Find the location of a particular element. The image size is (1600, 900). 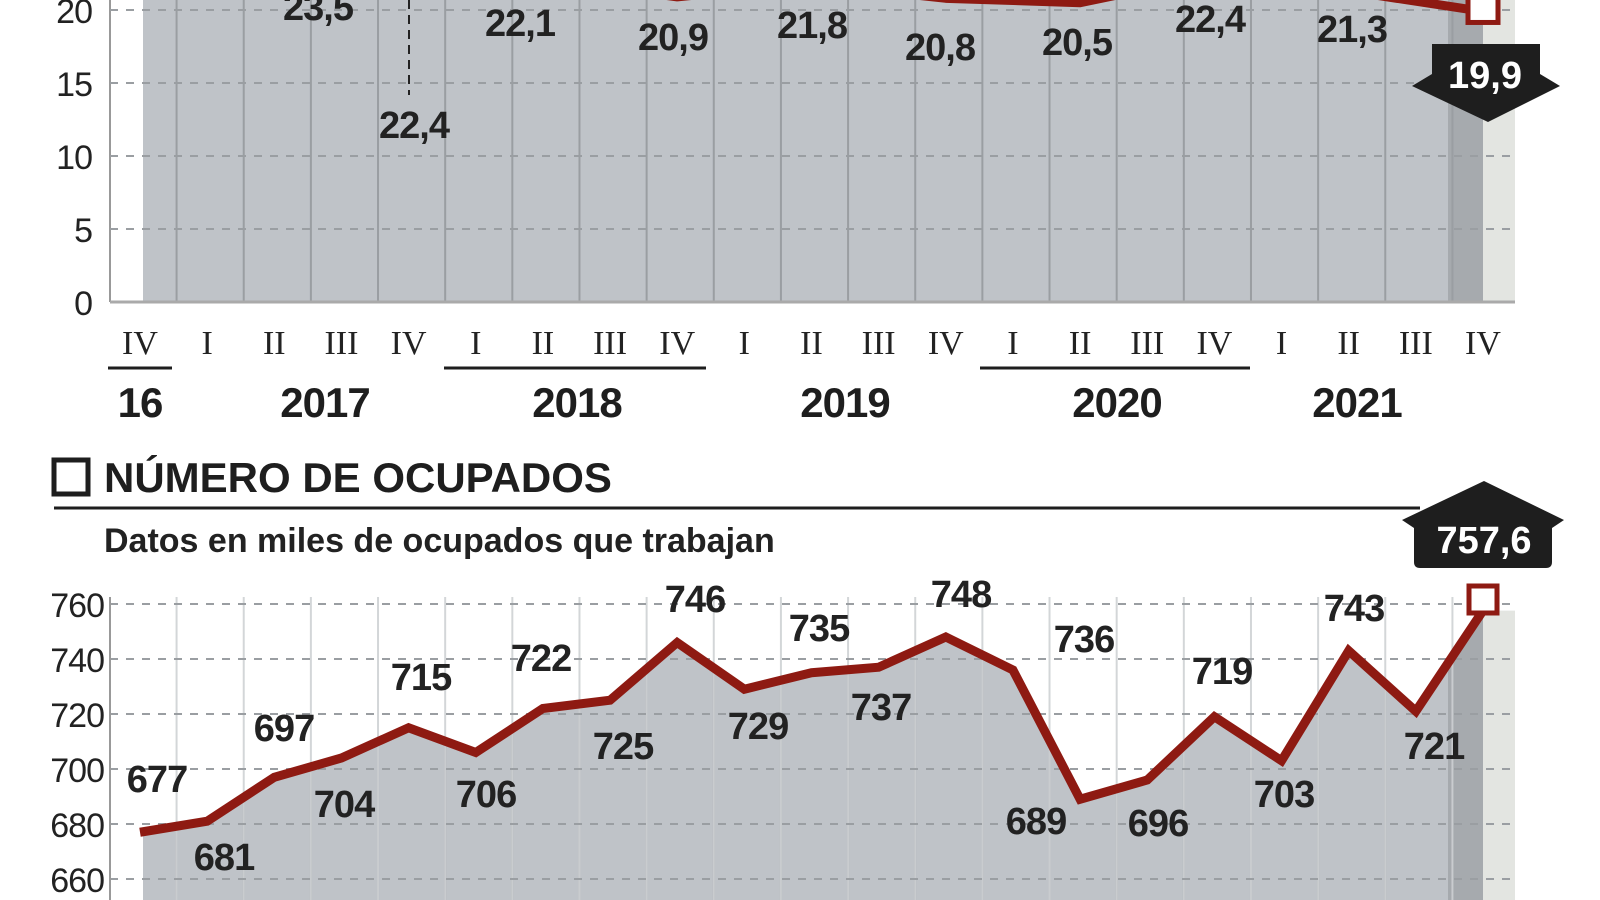

data-label: 735 is located at coordinates (819, 629).